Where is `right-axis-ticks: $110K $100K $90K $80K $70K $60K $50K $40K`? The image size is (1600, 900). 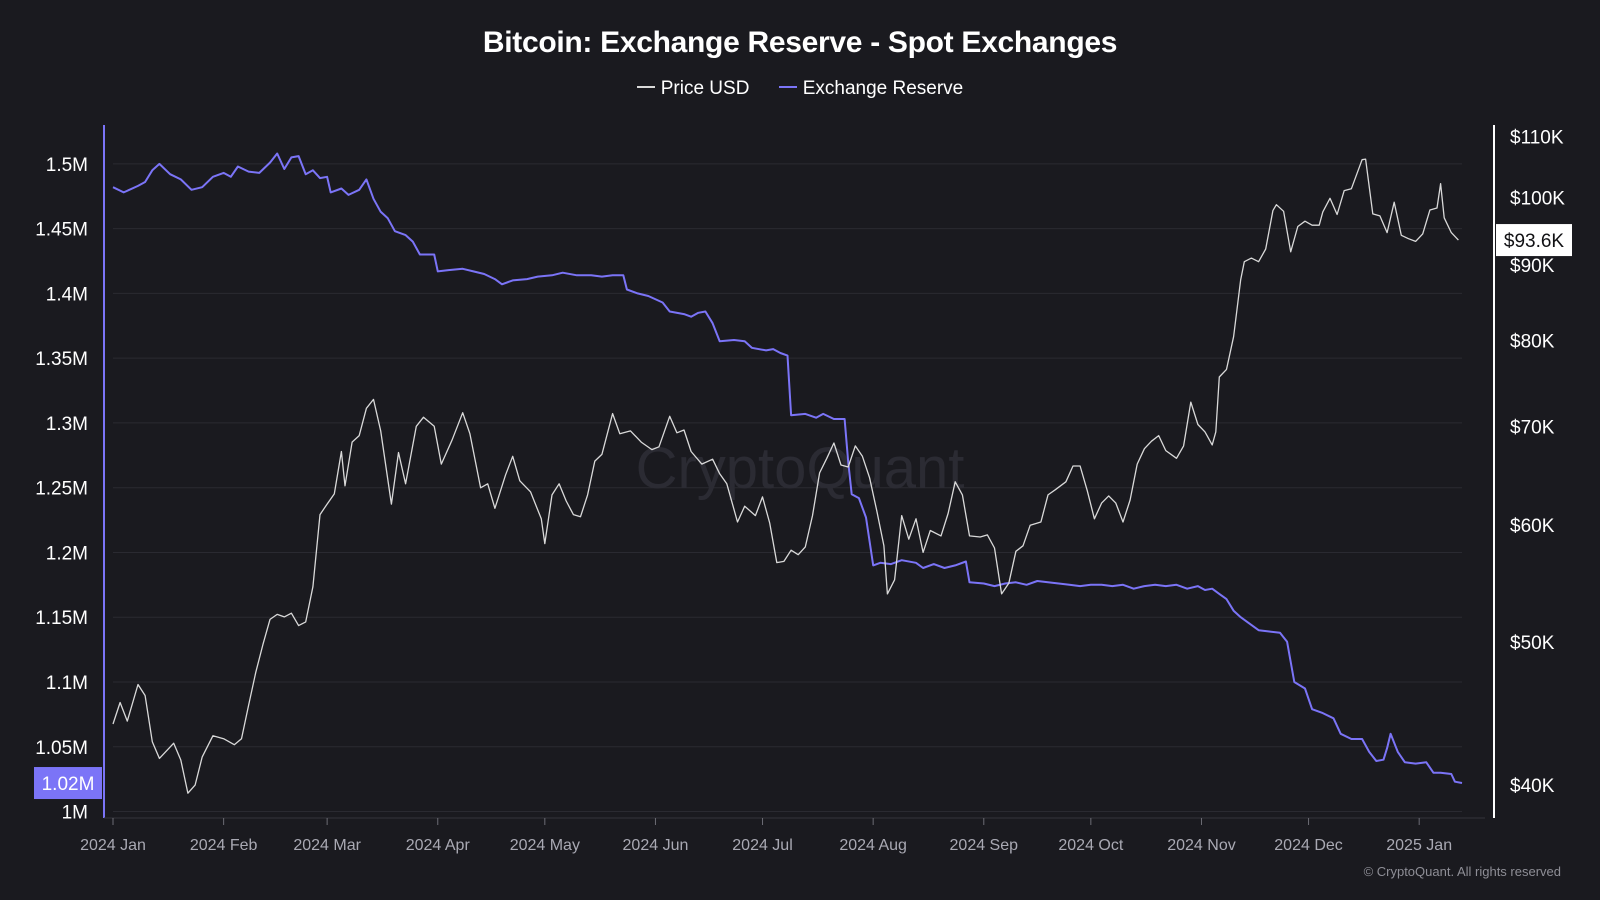
right-axis-ticks: $110K $100K $90K $80K $70K $60K $50K $40K is located at coordinates (1537, 463).